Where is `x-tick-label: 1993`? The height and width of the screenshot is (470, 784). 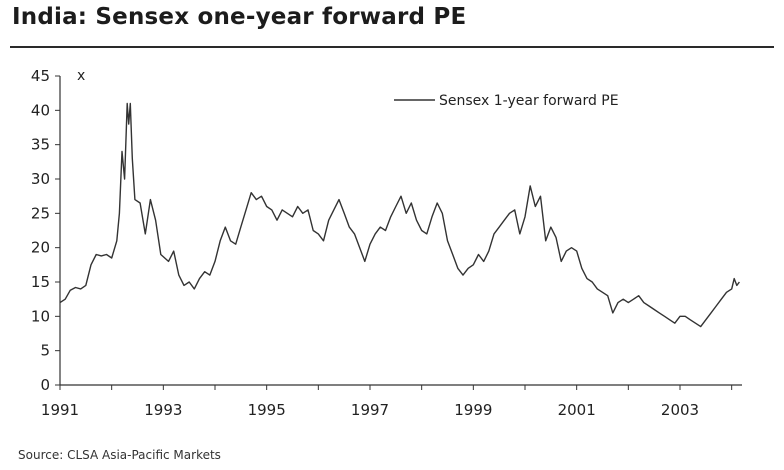
x-tick-label: 1993 is located at coordinates (163, 410).